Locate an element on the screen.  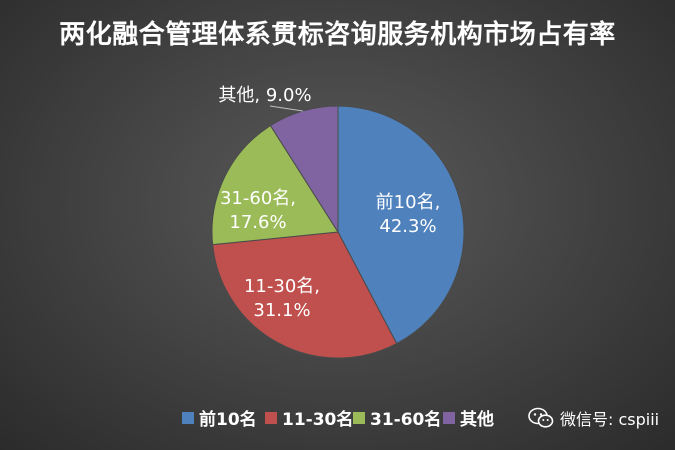
leader-line-other is located at coordinates (286, 108).